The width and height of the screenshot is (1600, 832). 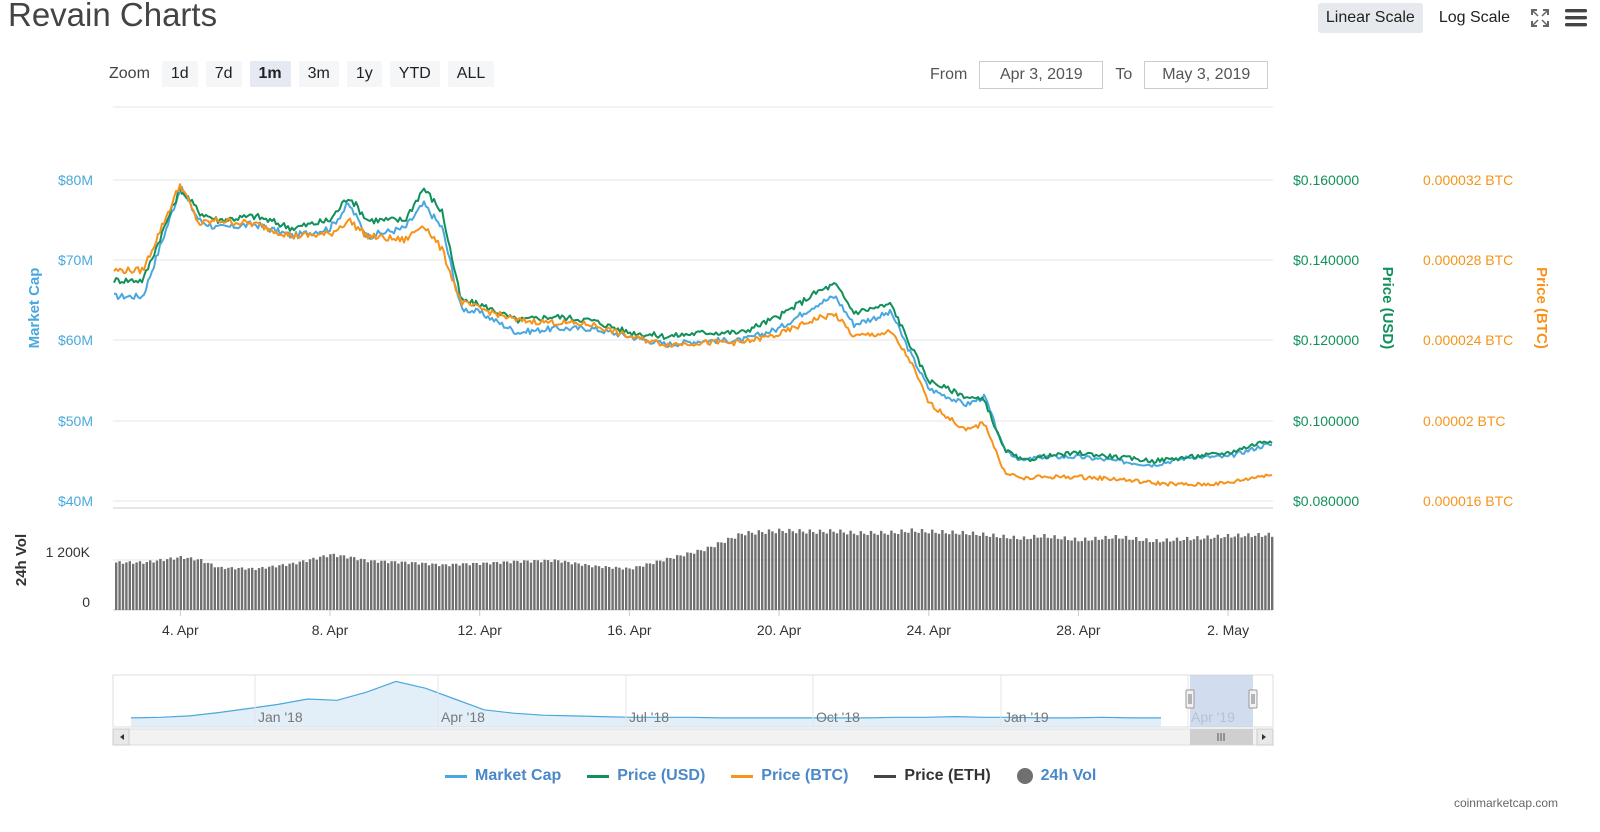 I want to click on legend-market-cap: Market Cap, so click(x=503, y=776).